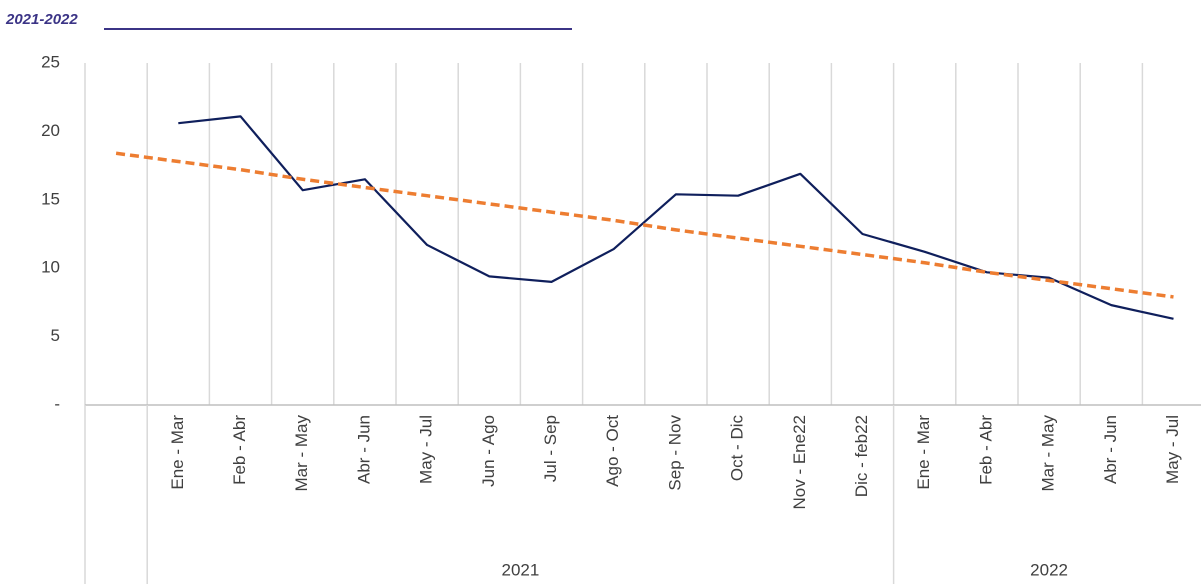 The width and height of the screenshot is (1201, 584). Describe the element at coordinates (50, 130) in the screenshot. I see `y-tick-label: 20` at that location.